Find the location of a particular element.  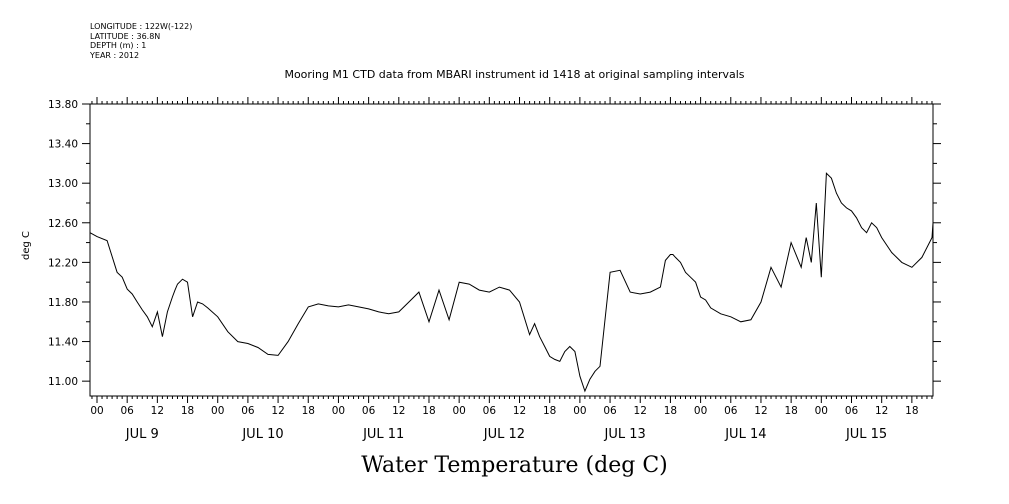

x-day-label: JUL 13 is located at coordinates (625, 434).